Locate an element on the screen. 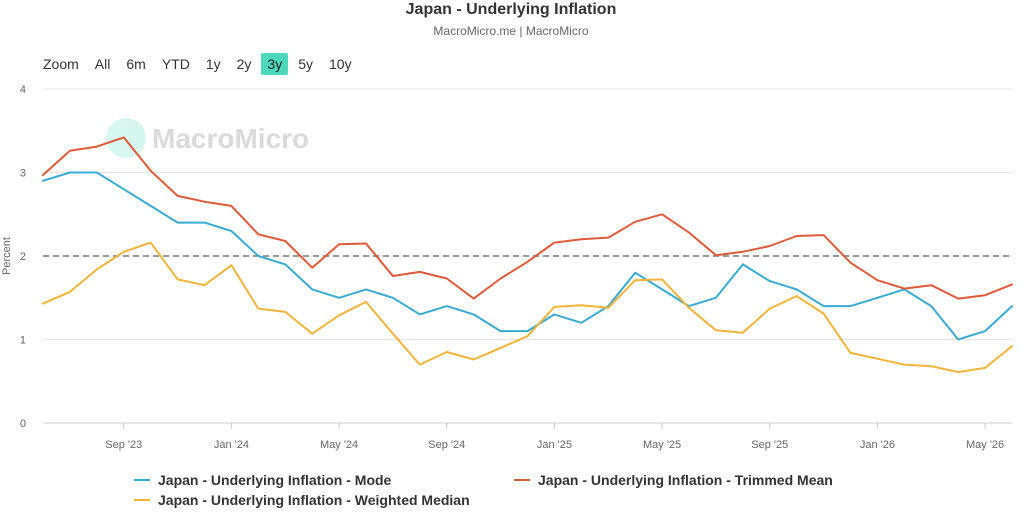  y-tick-label: 0 is located at coordinates (23, 424).